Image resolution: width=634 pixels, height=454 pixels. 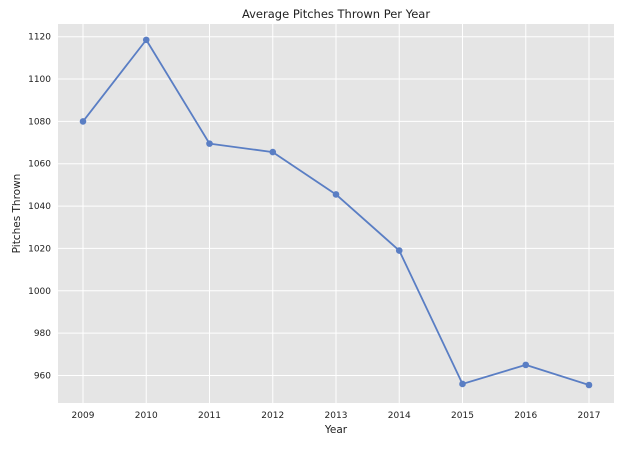 I want to click on x-tick-label: 2011, so click(x=209, y=416).